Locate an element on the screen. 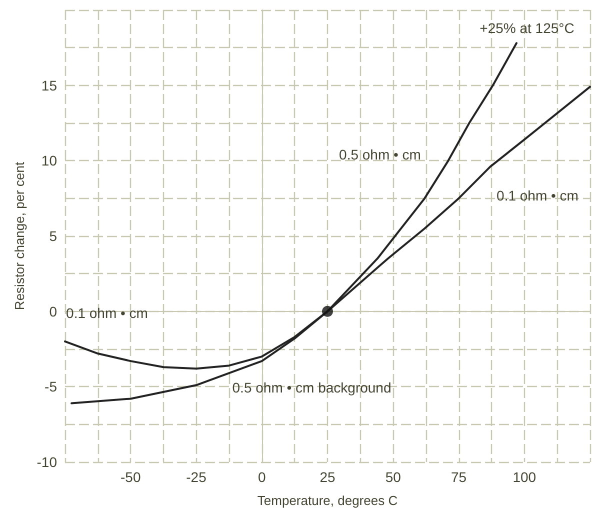 The height and width of the screenshot is (517, 594). annotation: +25% at 125°C is located at coordinates (527, 28).